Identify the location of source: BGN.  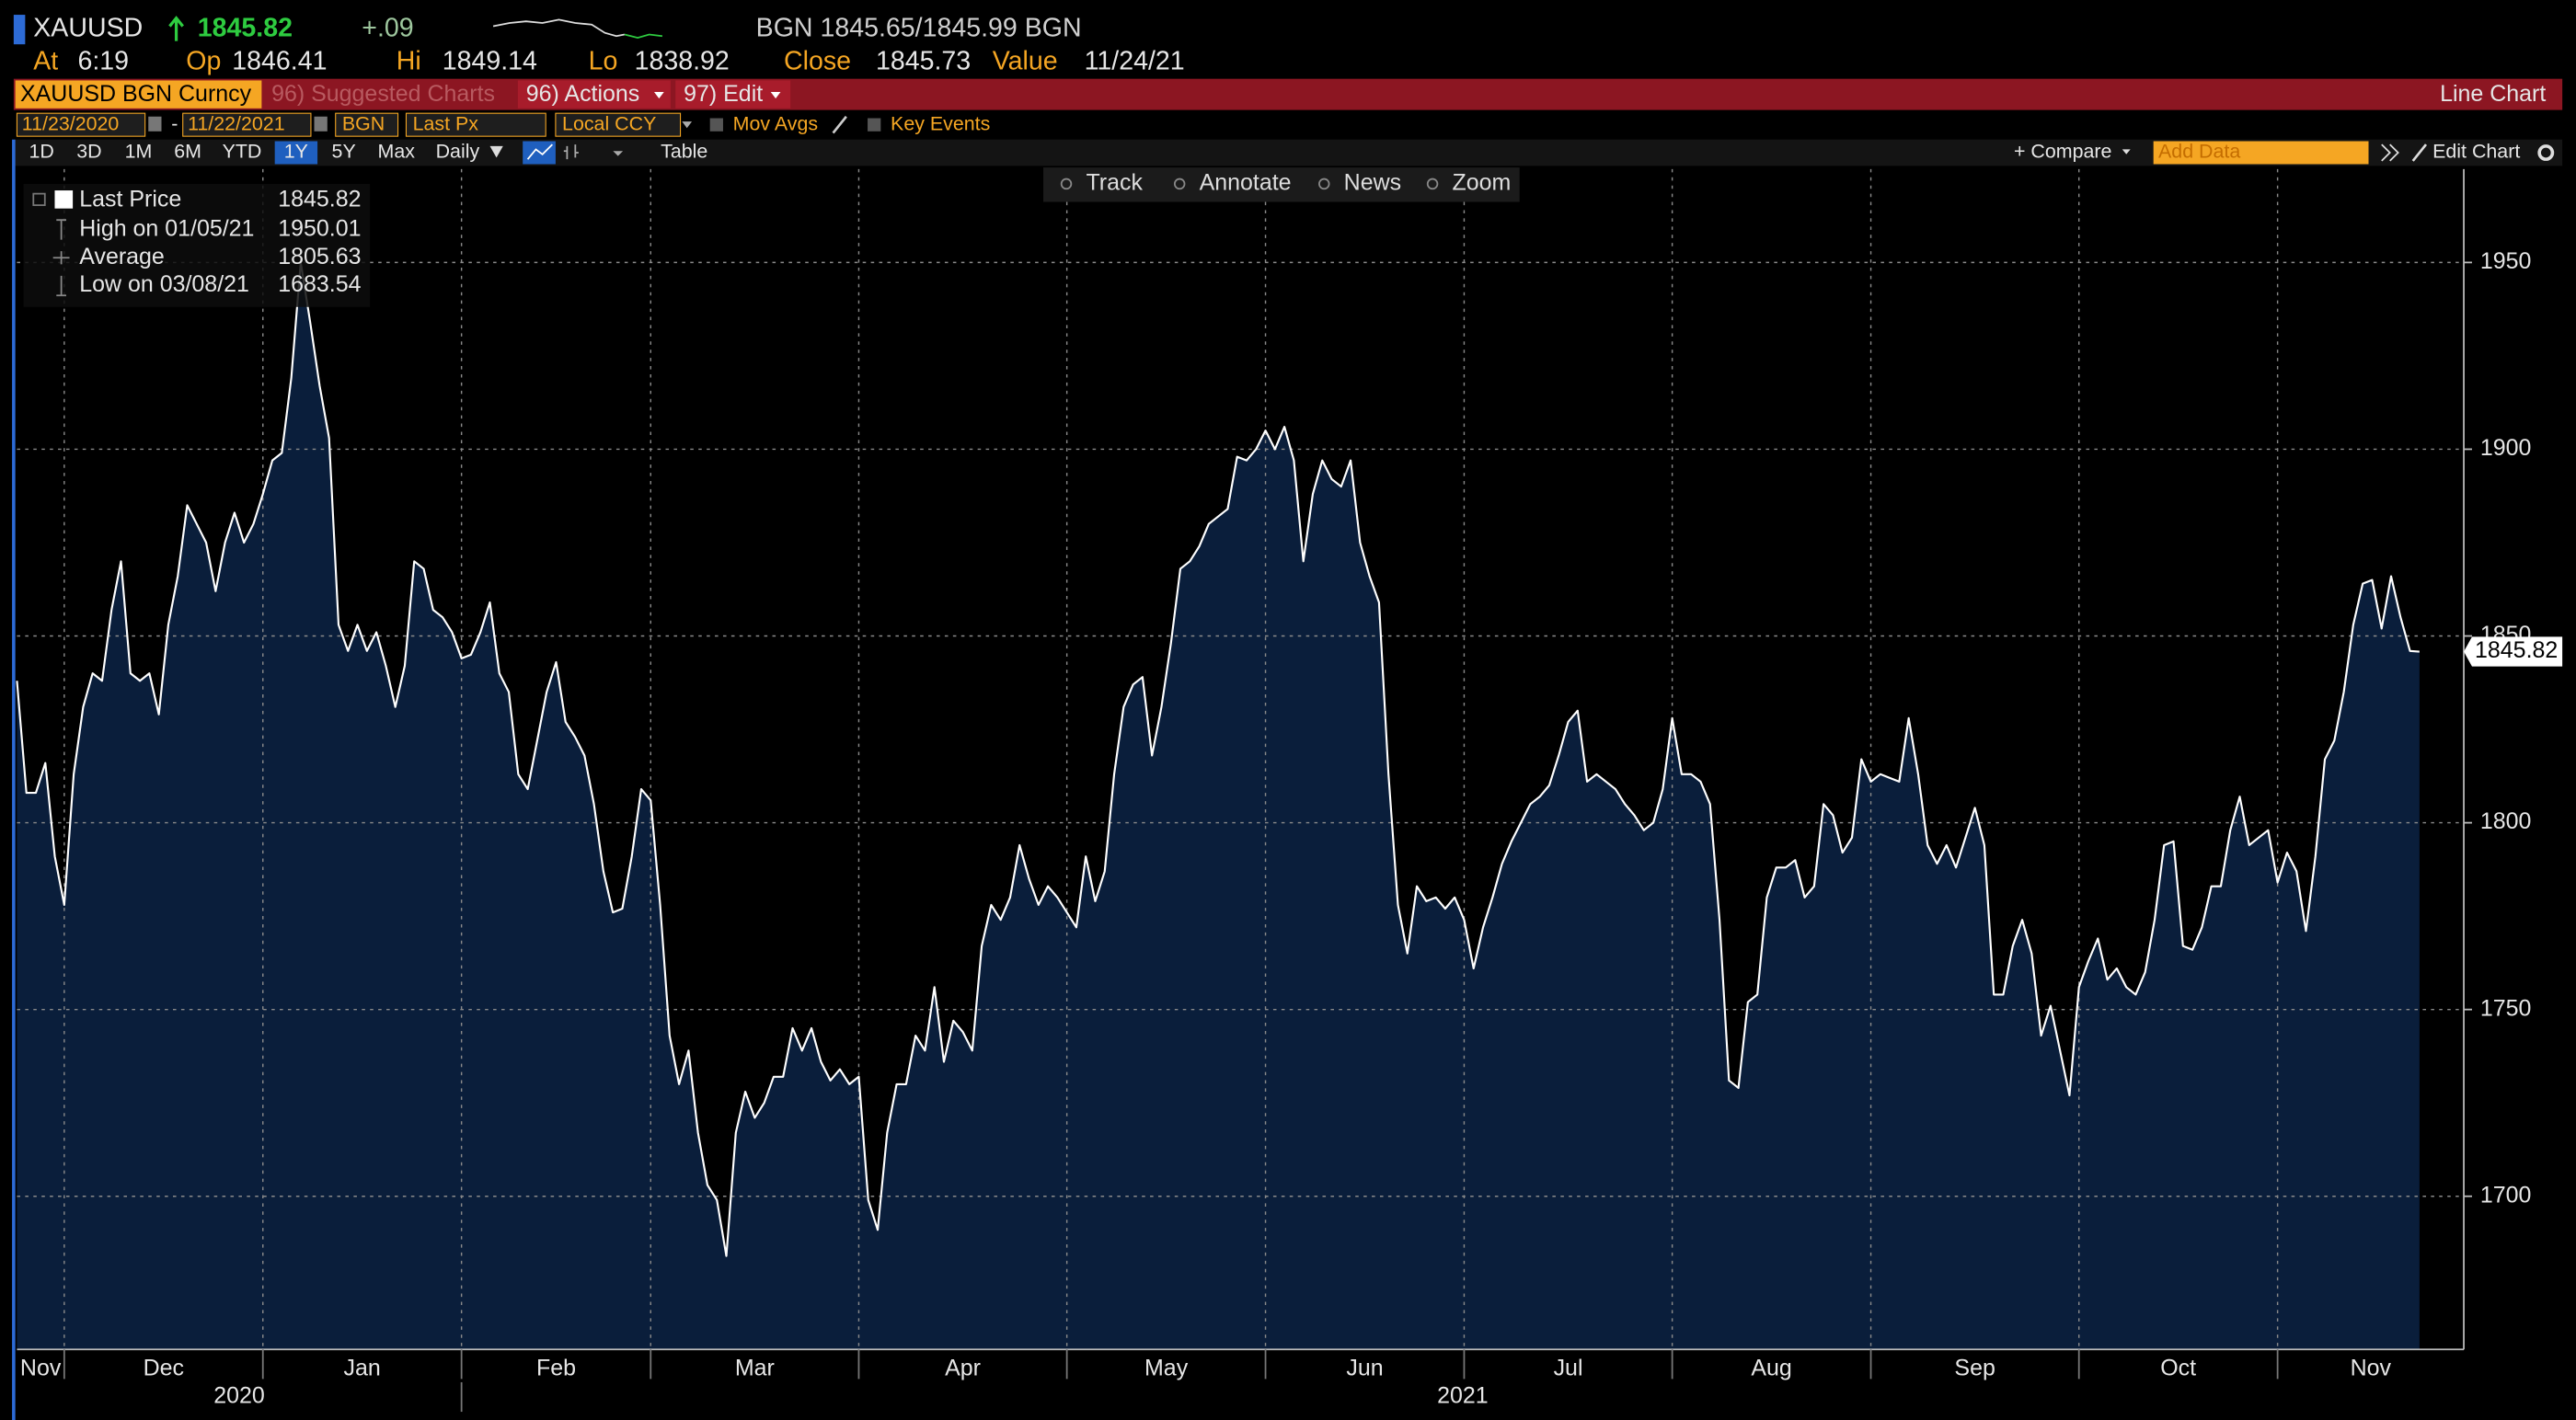
(363, 123).